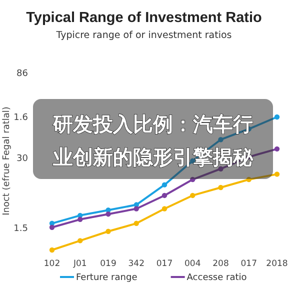  Describe the element at coordinates (22, 74) in the screenshot. I see `text: 86` at that location.